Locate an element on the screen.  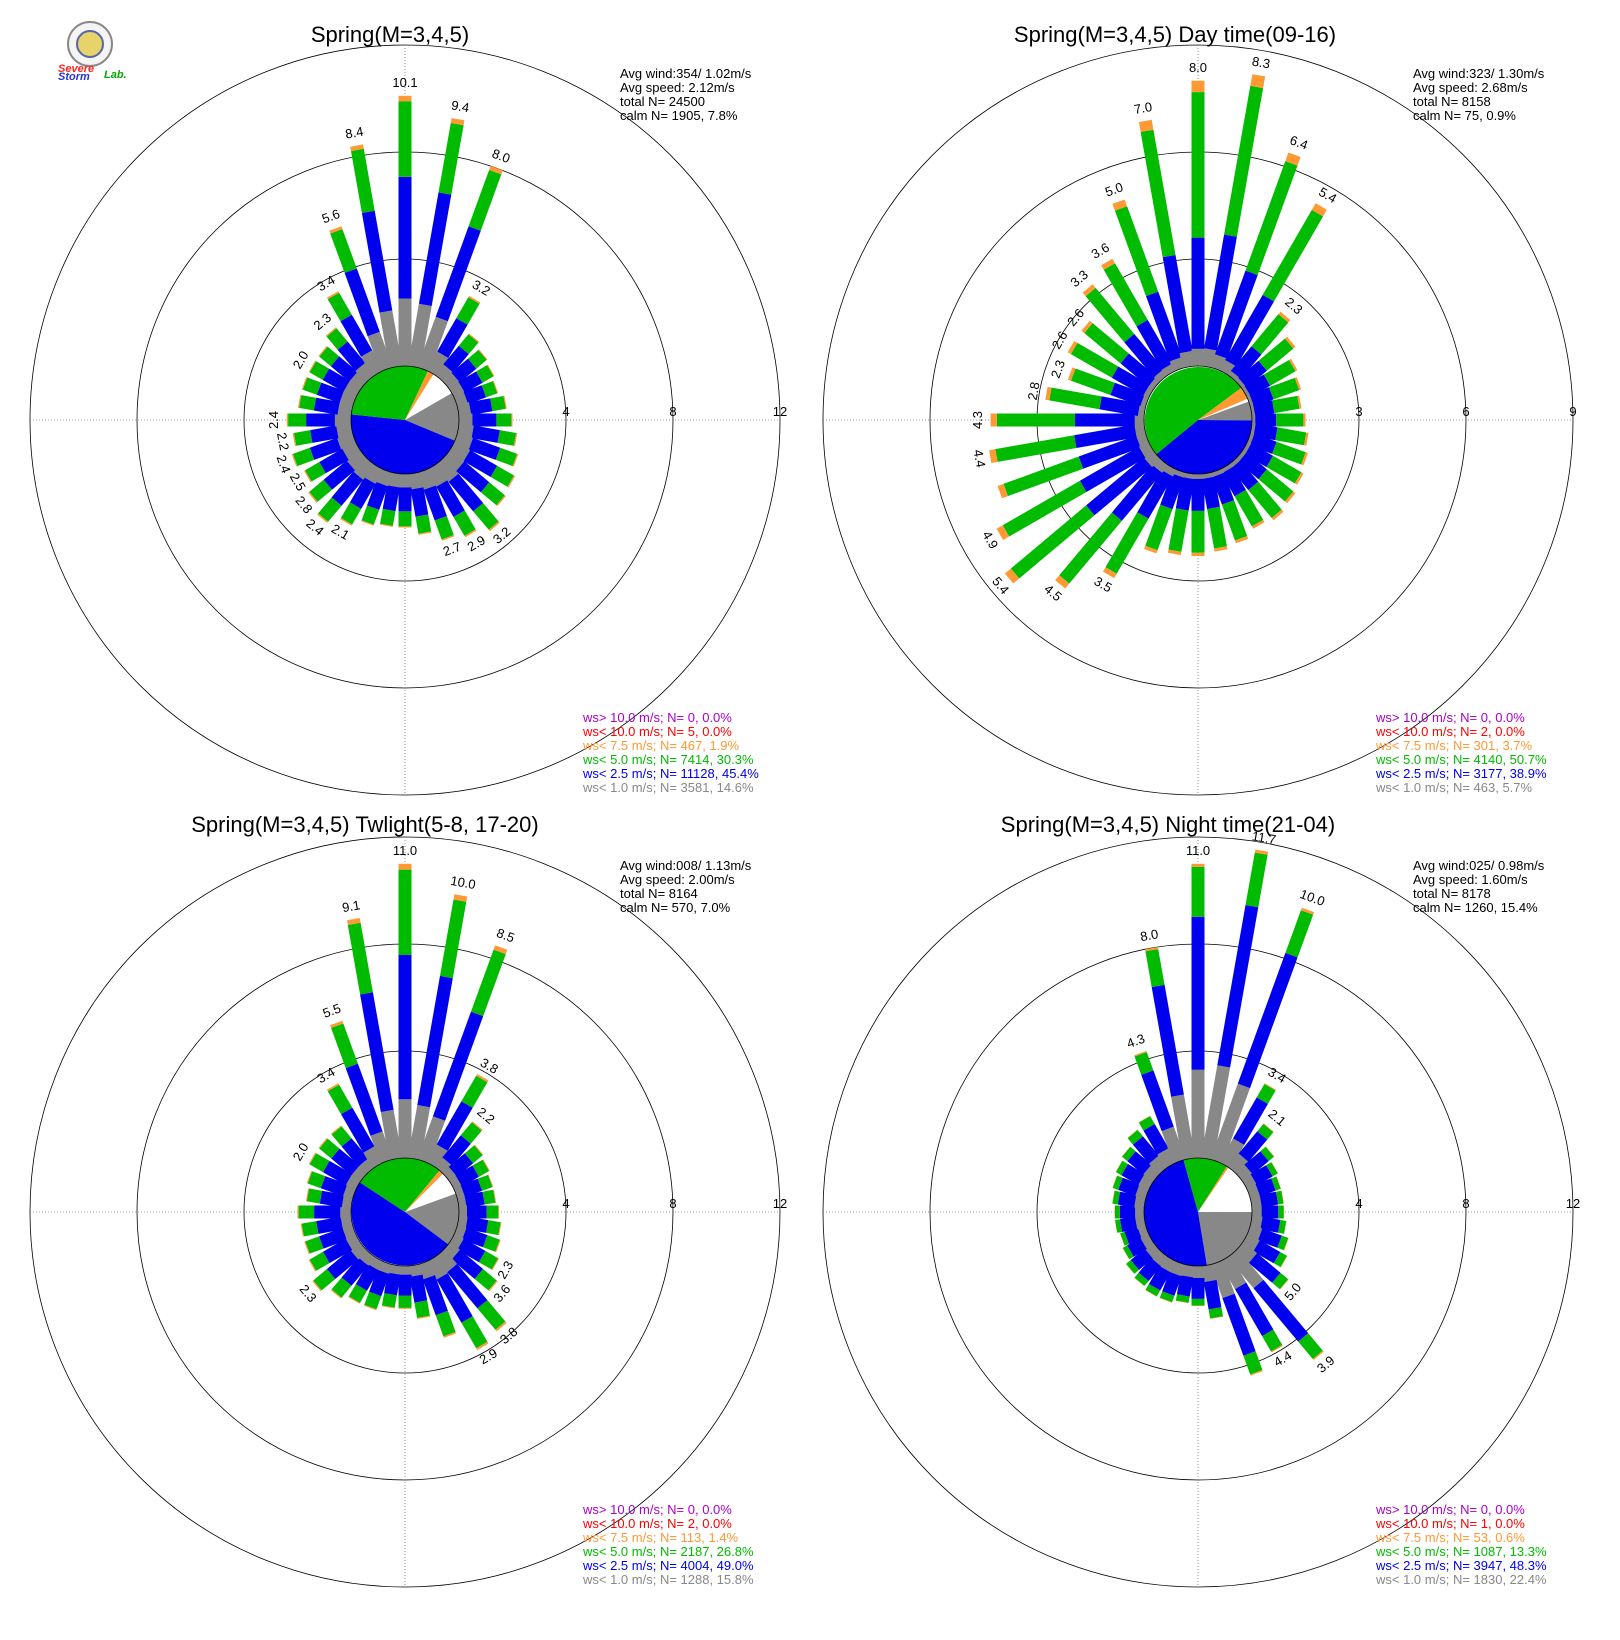
bar-value-label: 9.4 is located at coordinates (460, 106).